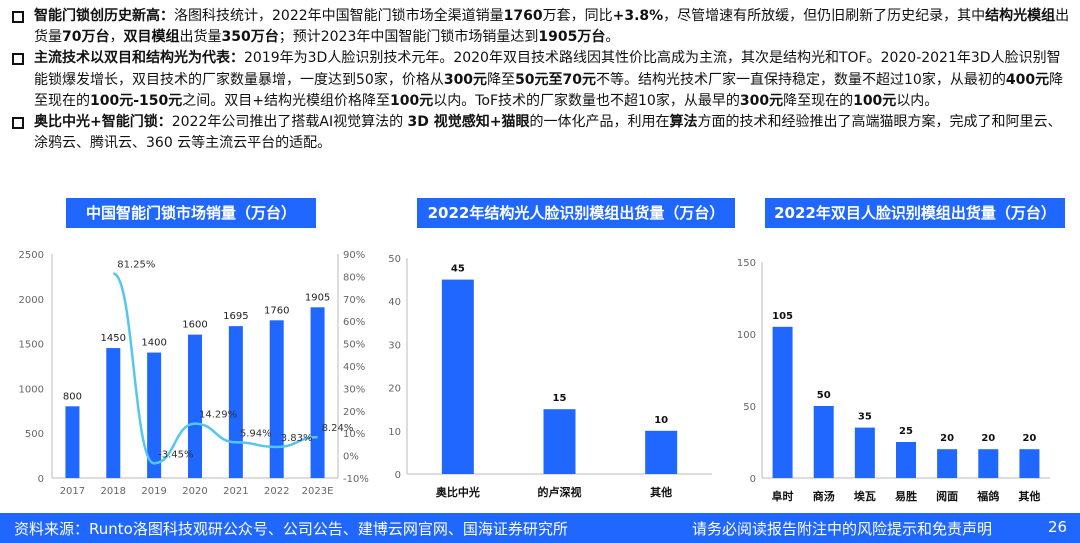 Image resolution: width=1080 pixels, height=543 pixels. What do you see at coordinates (289, 122) in the screenshot?
I see `bullet-run: 2022年公司推出了搭载AI视觉算法的` at bounding box center [289, 122].